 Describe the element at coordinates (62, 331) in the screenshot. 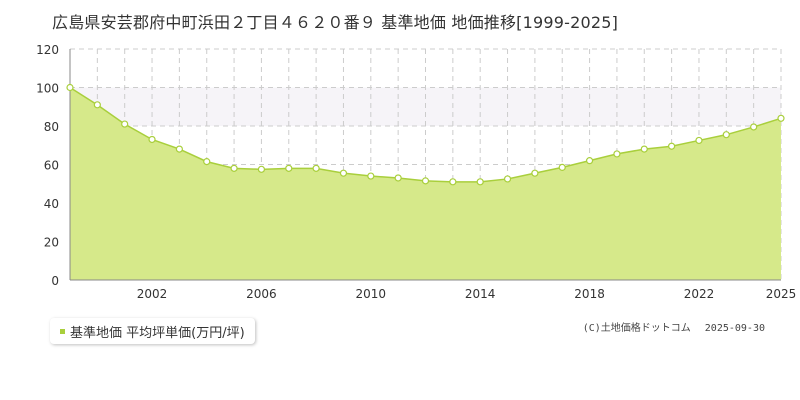

I see `legend-swatch` at that location.